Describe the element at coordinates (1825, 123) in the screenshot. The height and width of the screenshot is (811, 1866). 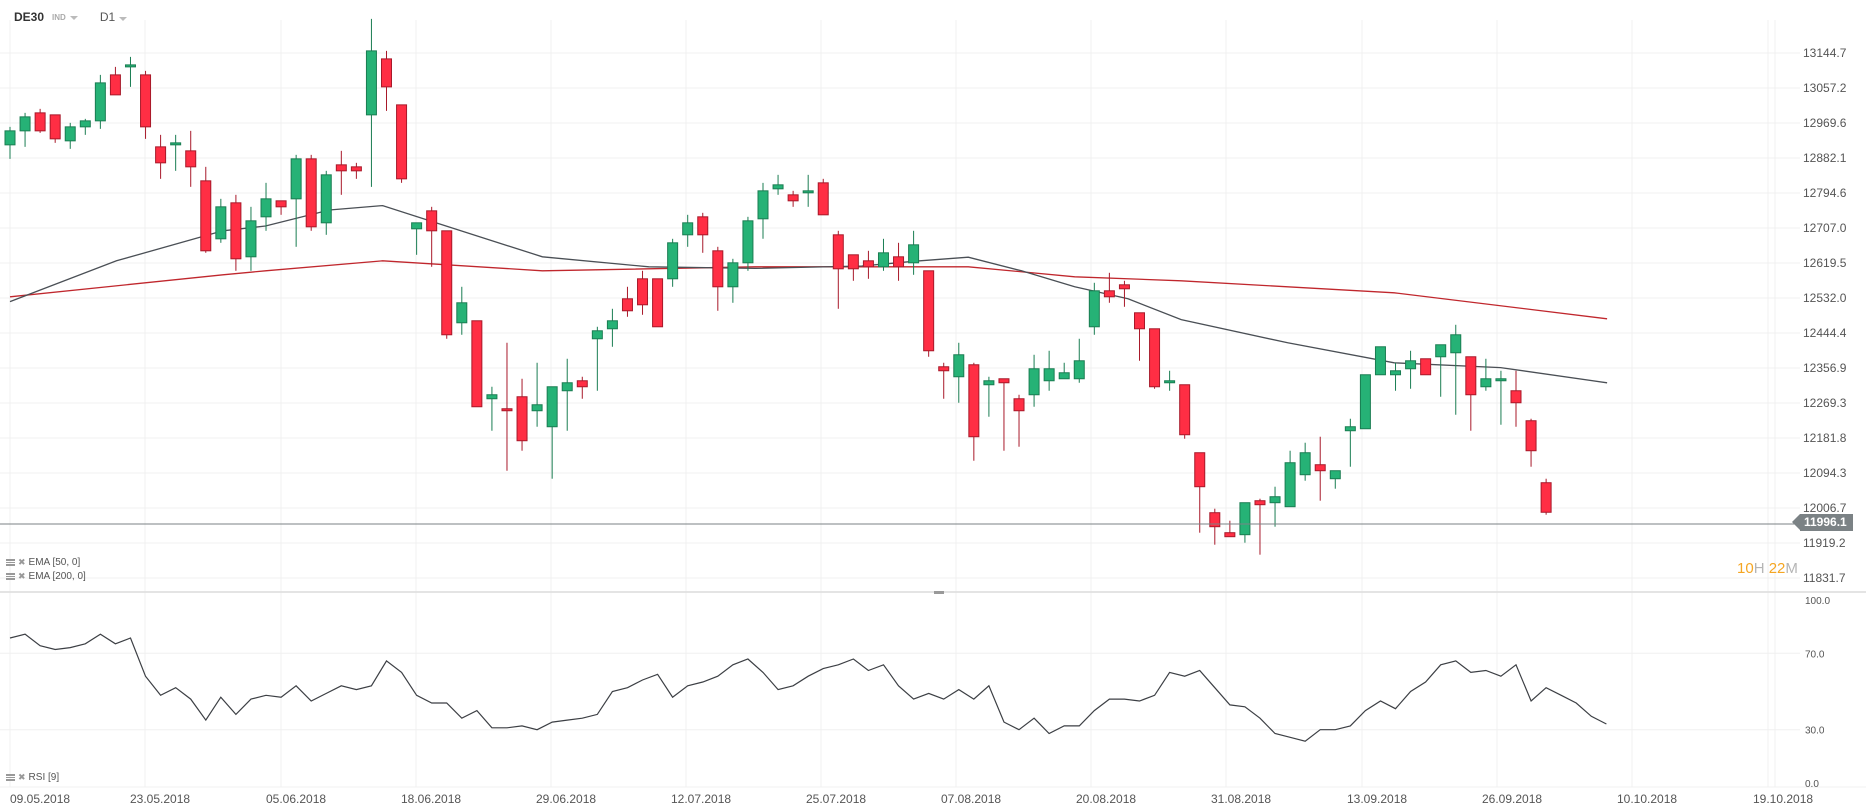
I see `svg-text: 12969.6` at that location.